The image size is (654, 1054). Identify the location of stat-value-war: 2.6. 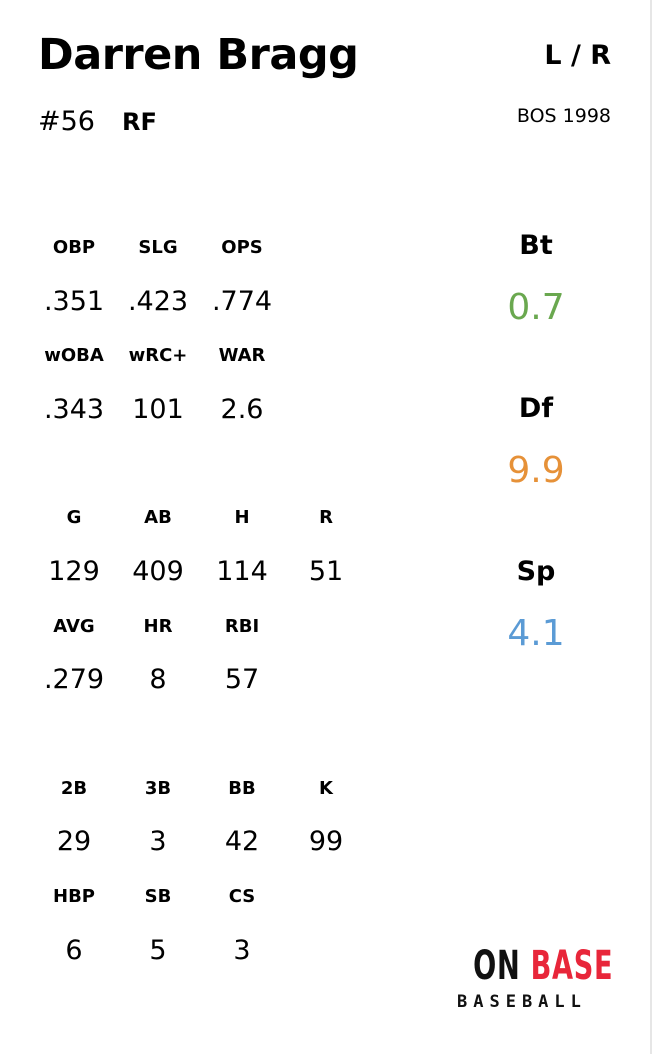
(242, 409).